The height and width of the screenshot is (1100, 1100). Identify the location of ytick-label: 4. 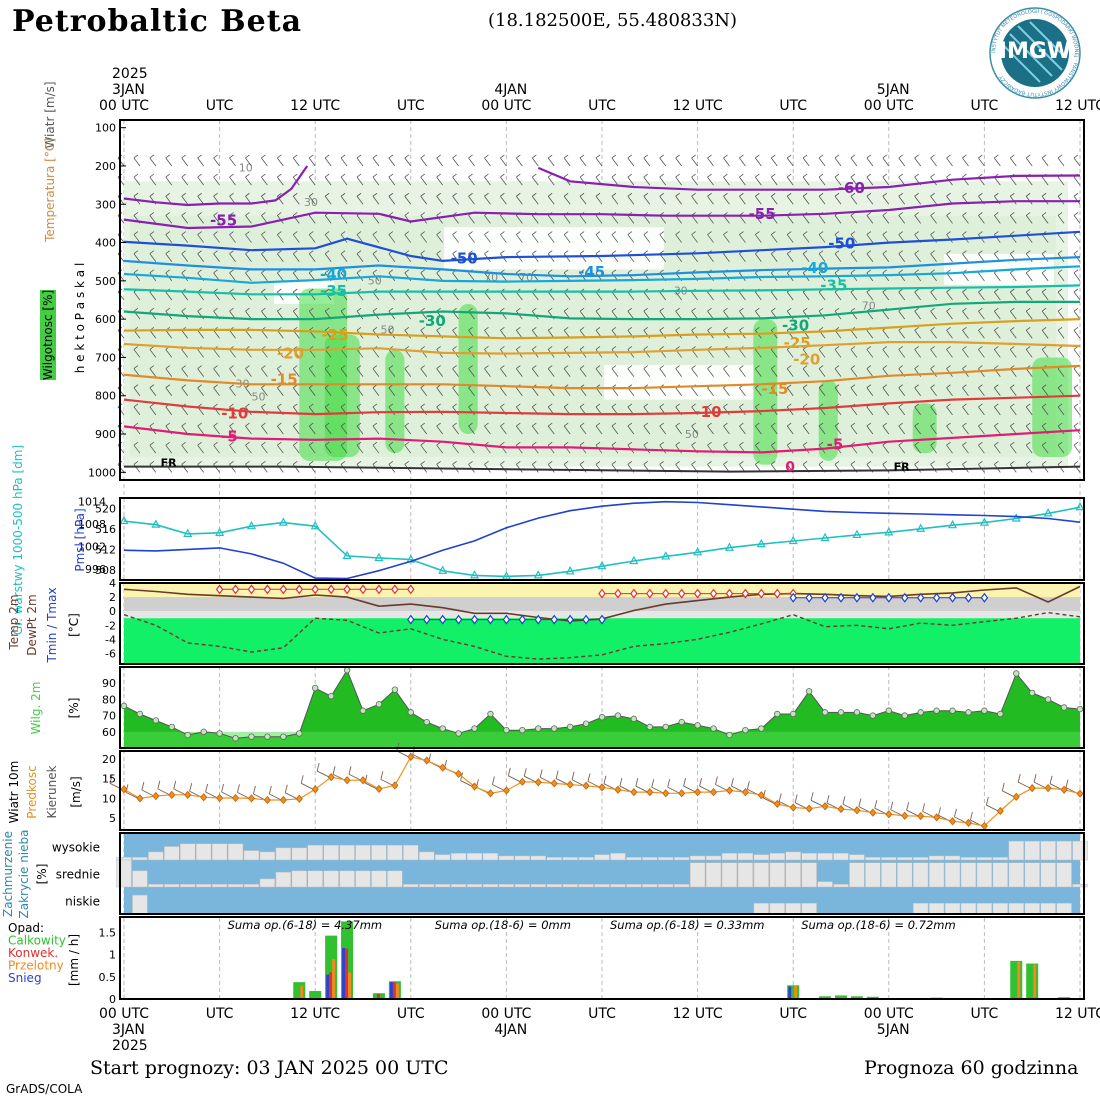
(112, 583).